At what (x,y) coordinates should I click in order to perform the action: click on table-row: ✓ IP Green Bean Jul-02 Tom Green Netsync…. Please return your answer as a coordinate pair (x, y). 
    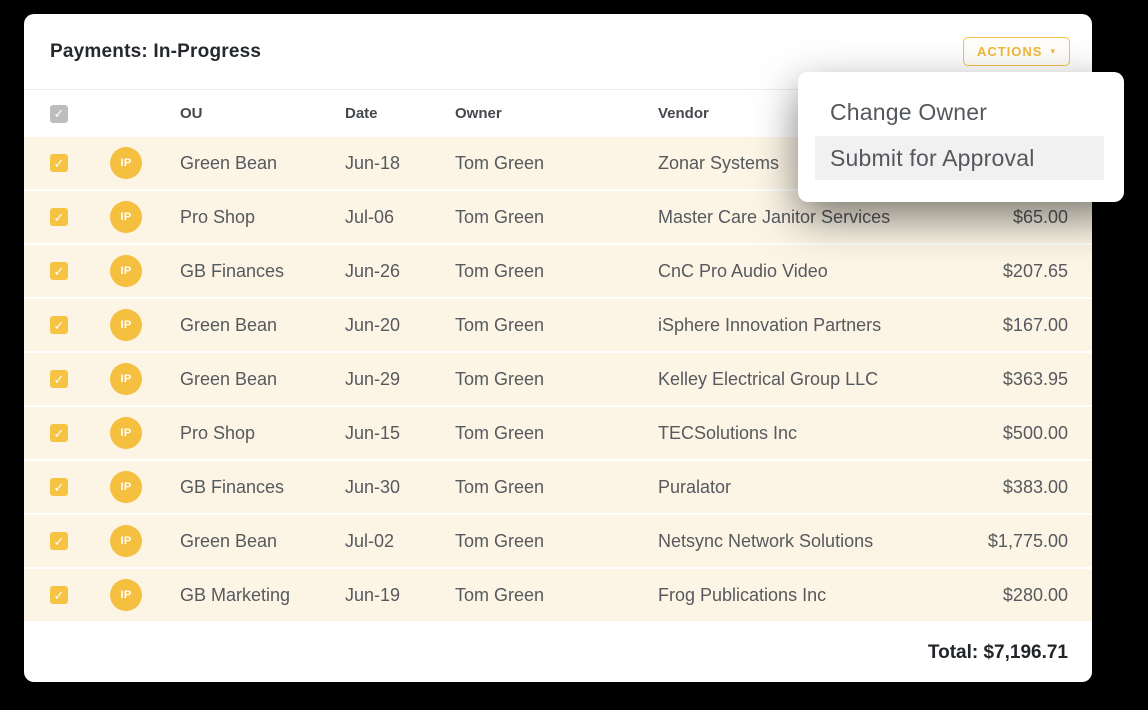
    Looking at the image, I should click on (558, 541).